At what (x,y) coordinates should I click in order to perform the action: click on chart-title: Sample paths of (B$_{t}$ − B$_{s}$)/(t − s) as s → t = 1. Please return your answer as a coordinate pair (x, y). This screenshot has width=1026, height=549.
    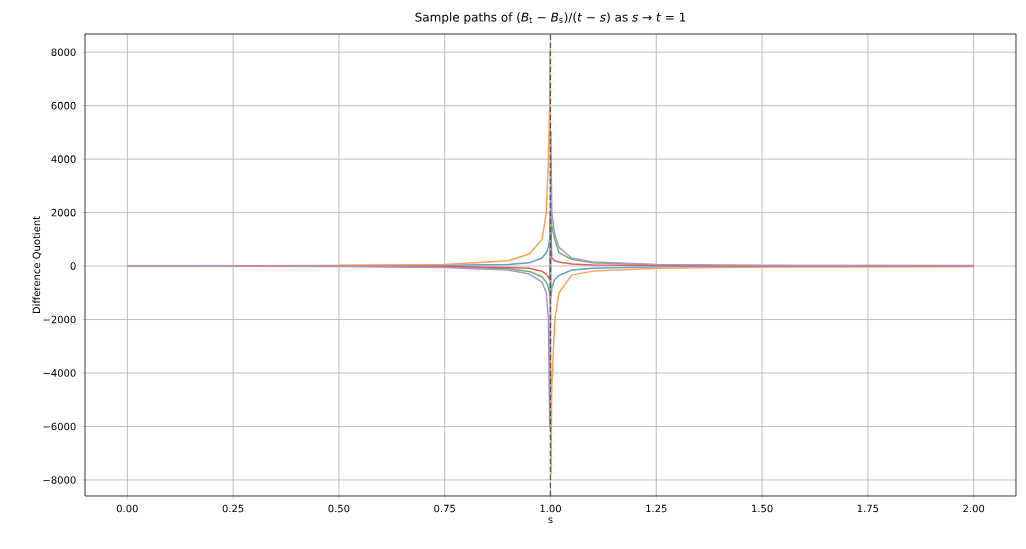
    Looking at the image, I should click on (550, 18).